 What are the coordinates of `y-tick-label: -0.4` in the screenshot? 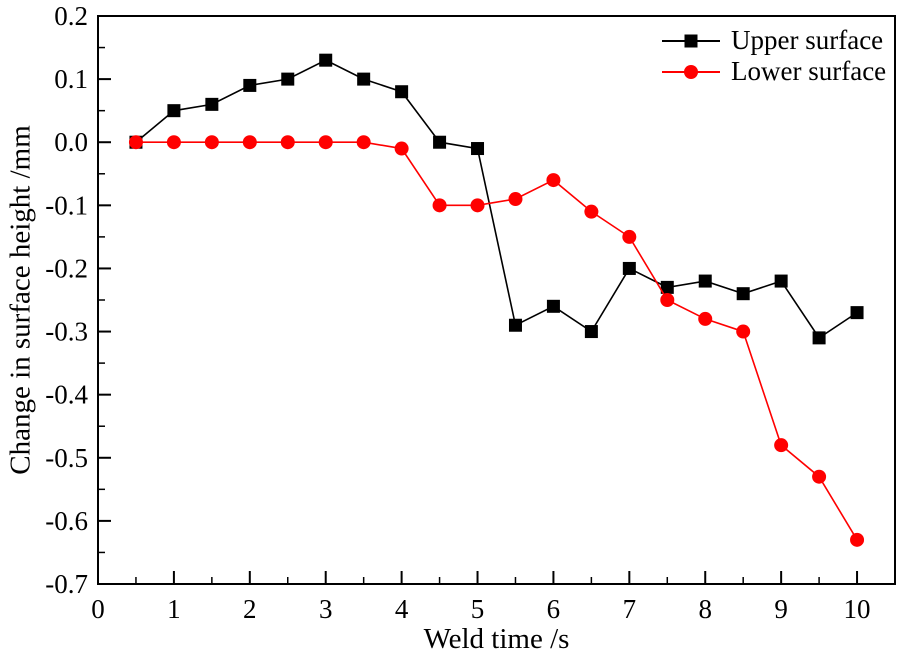 It's located at (66, 395).